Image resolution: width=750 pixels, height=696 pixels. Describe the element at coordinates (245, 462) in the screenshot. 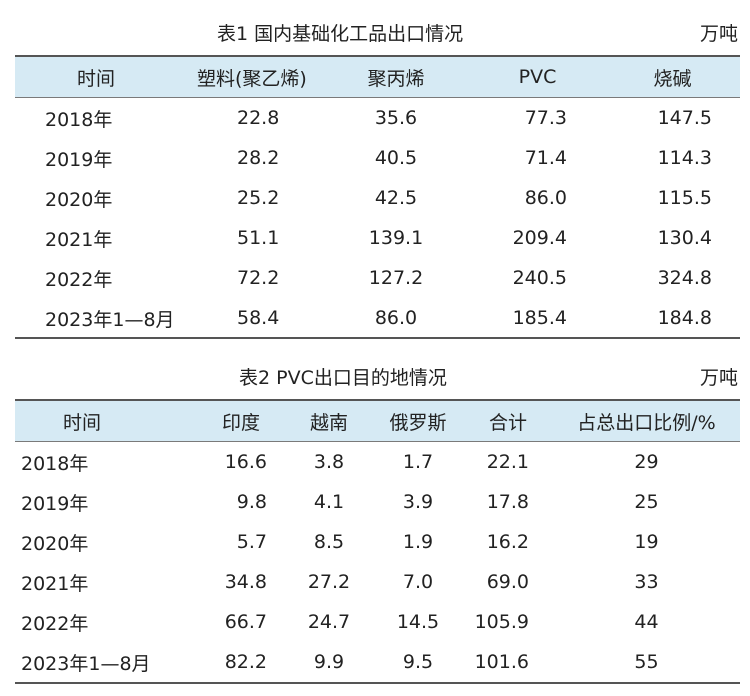

I see `table-cell: 16.6` at that location.